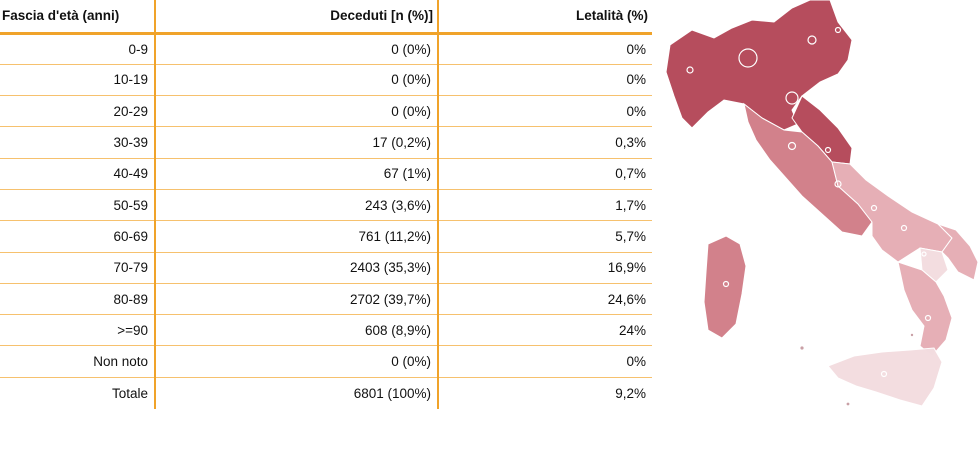 This screenshot has width=980, height=450. What do you see at coordinates (759, 65) in the screenshot?
I see `region-north` at bounding box center [759, 65].